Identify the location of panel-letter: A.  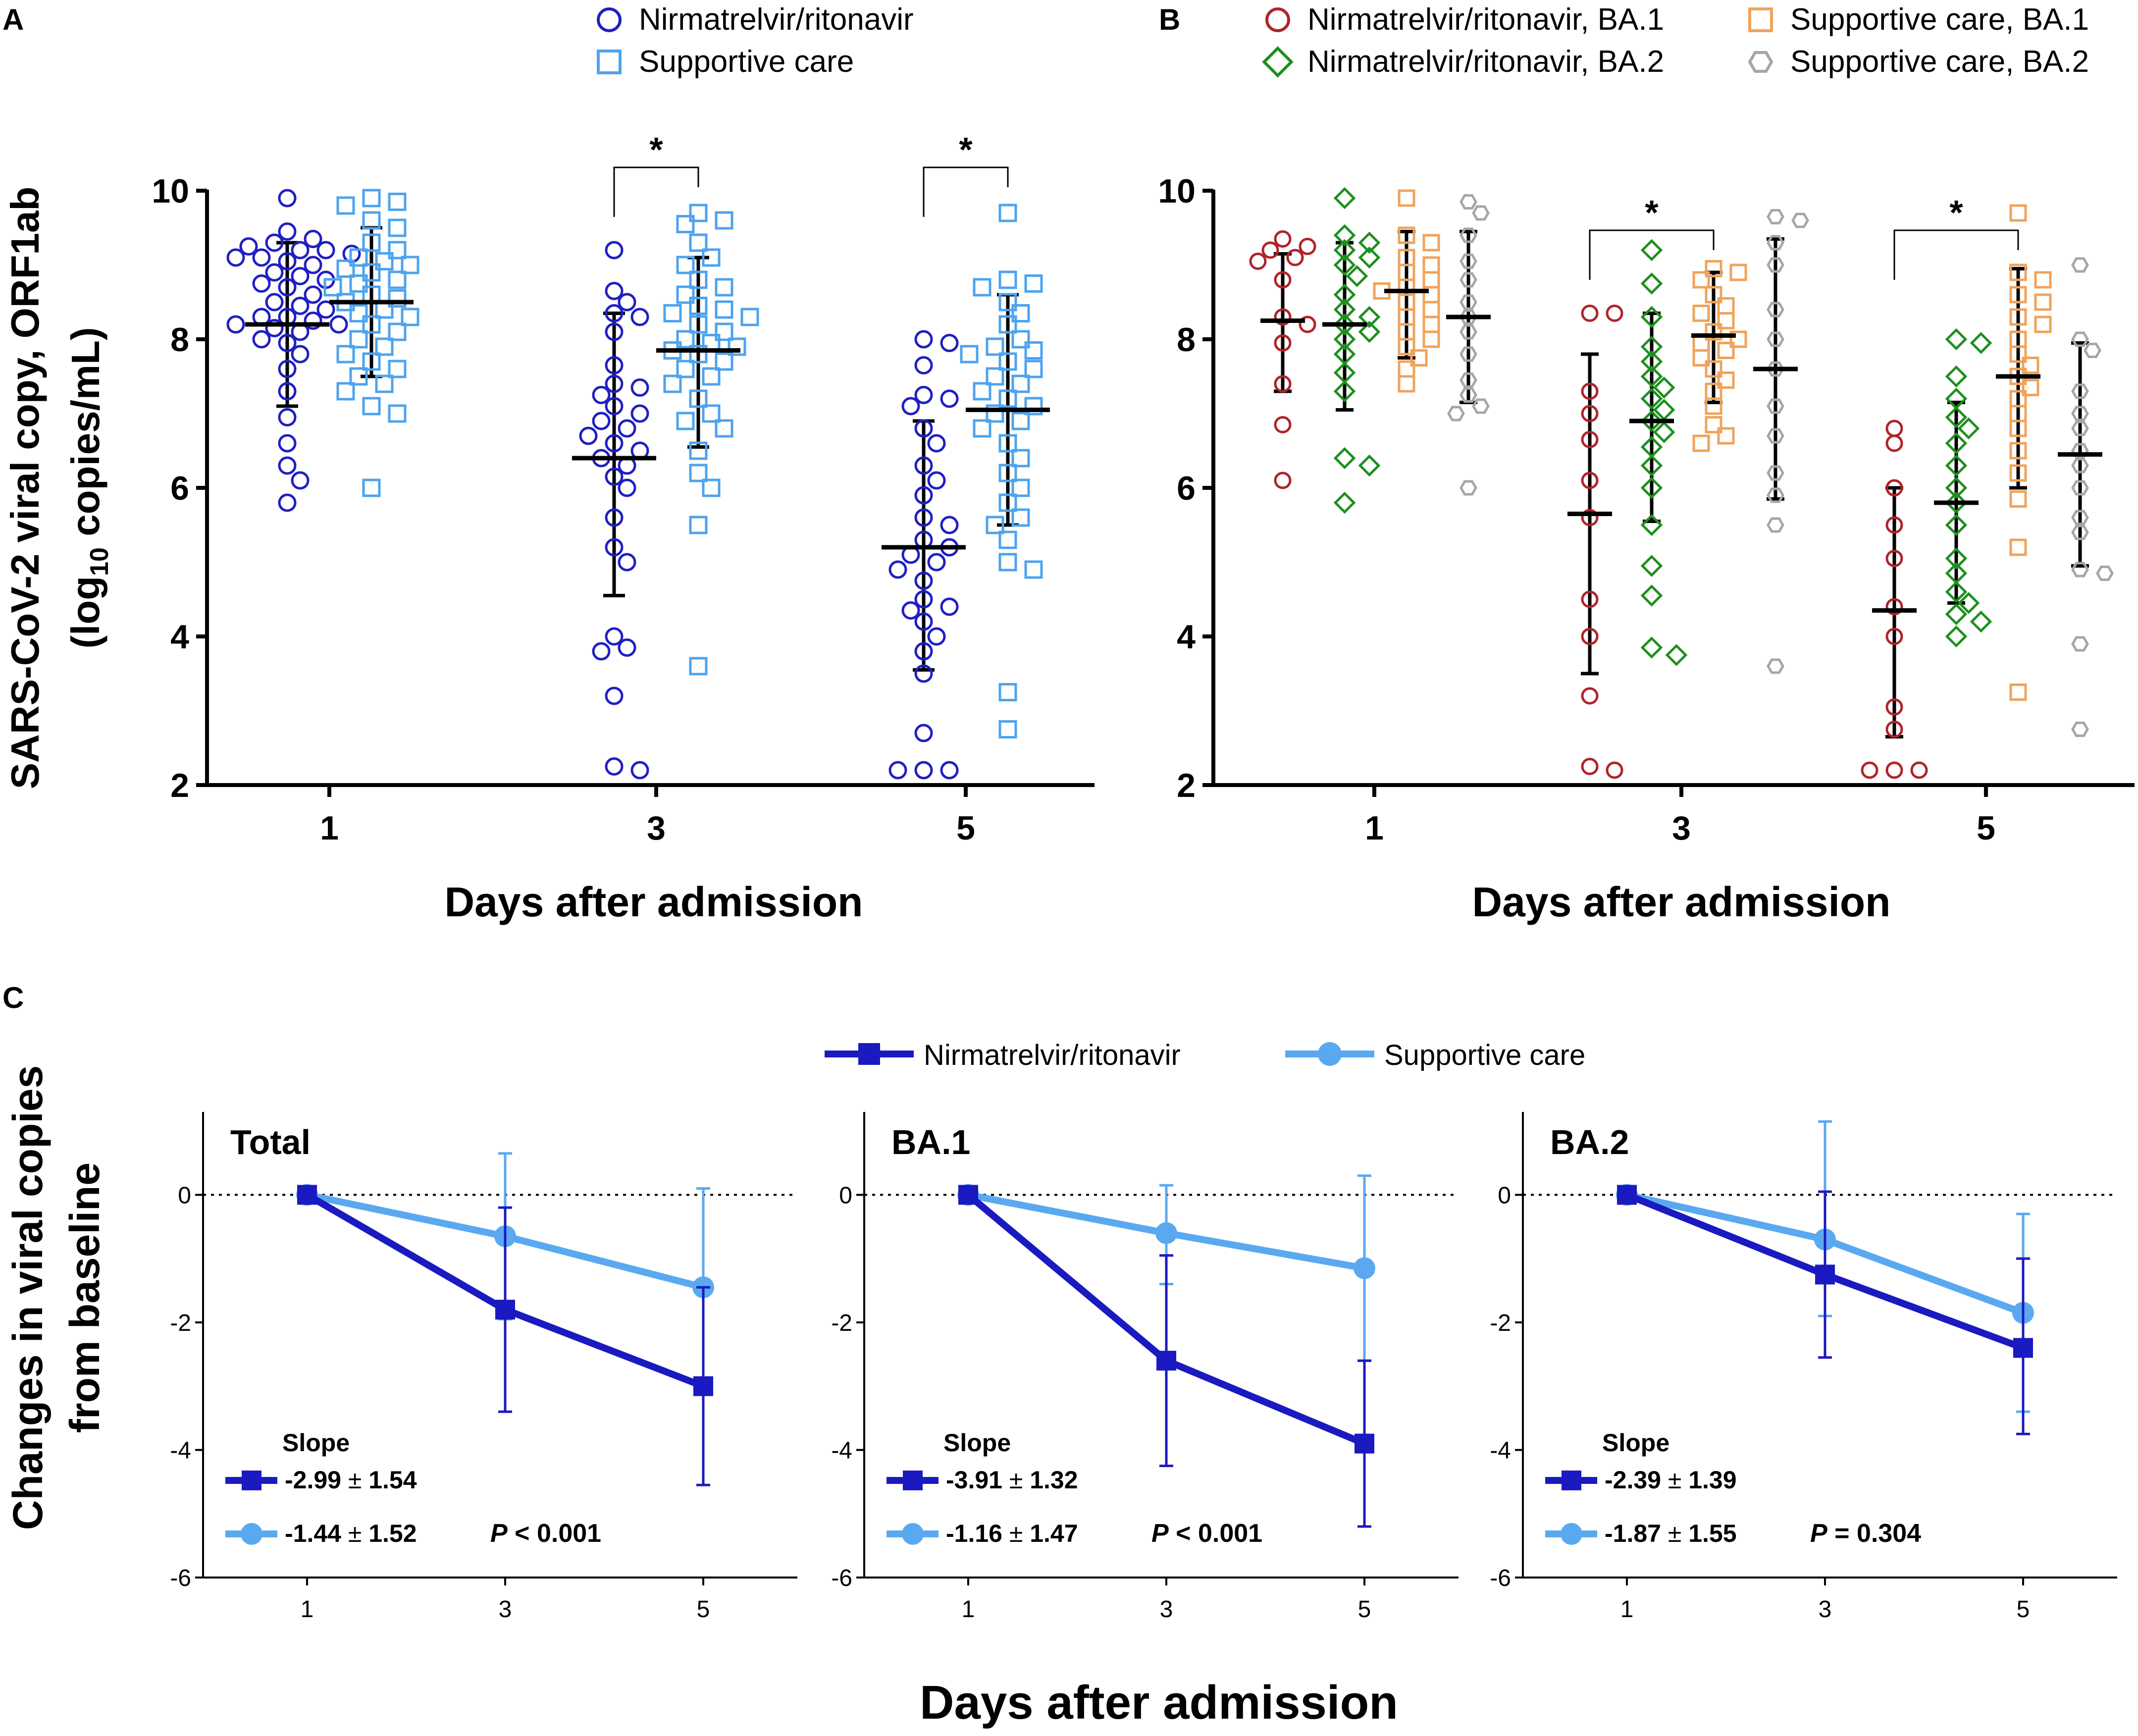
(13, 19).